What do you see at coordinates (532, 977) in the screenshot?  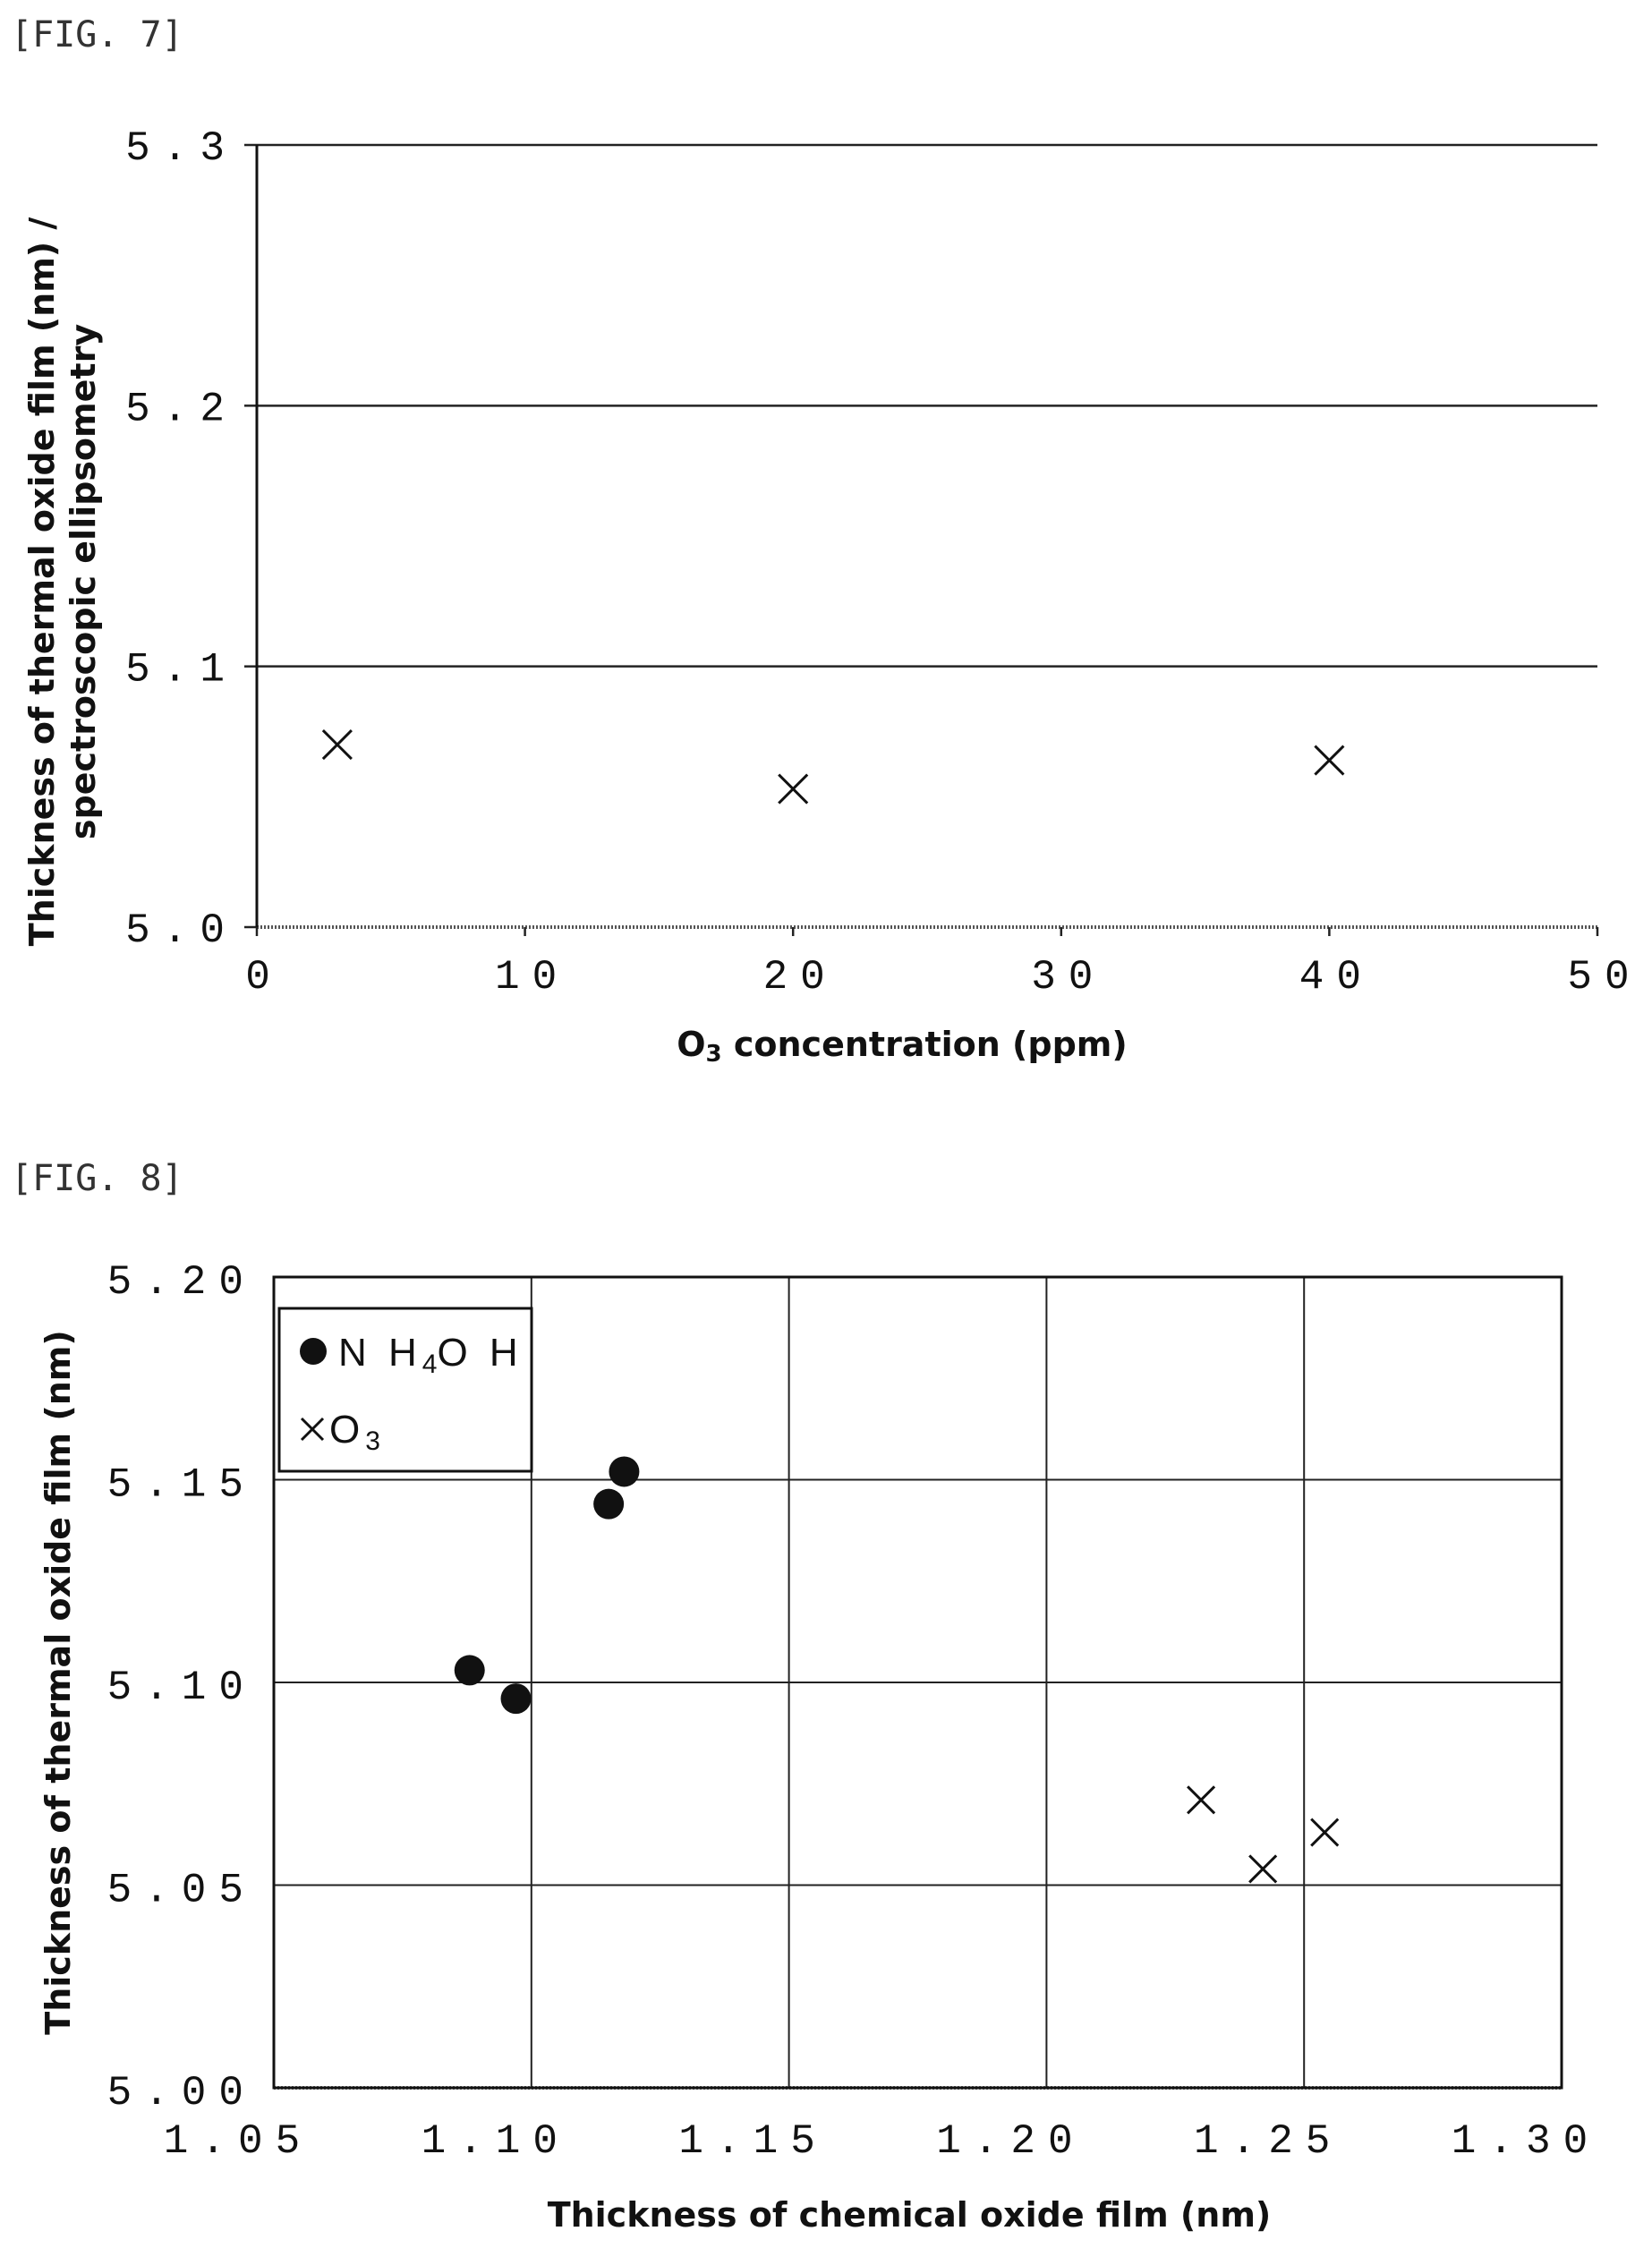 I see `fig7-x-tick-1: 10` at bounding box center [532, 977].